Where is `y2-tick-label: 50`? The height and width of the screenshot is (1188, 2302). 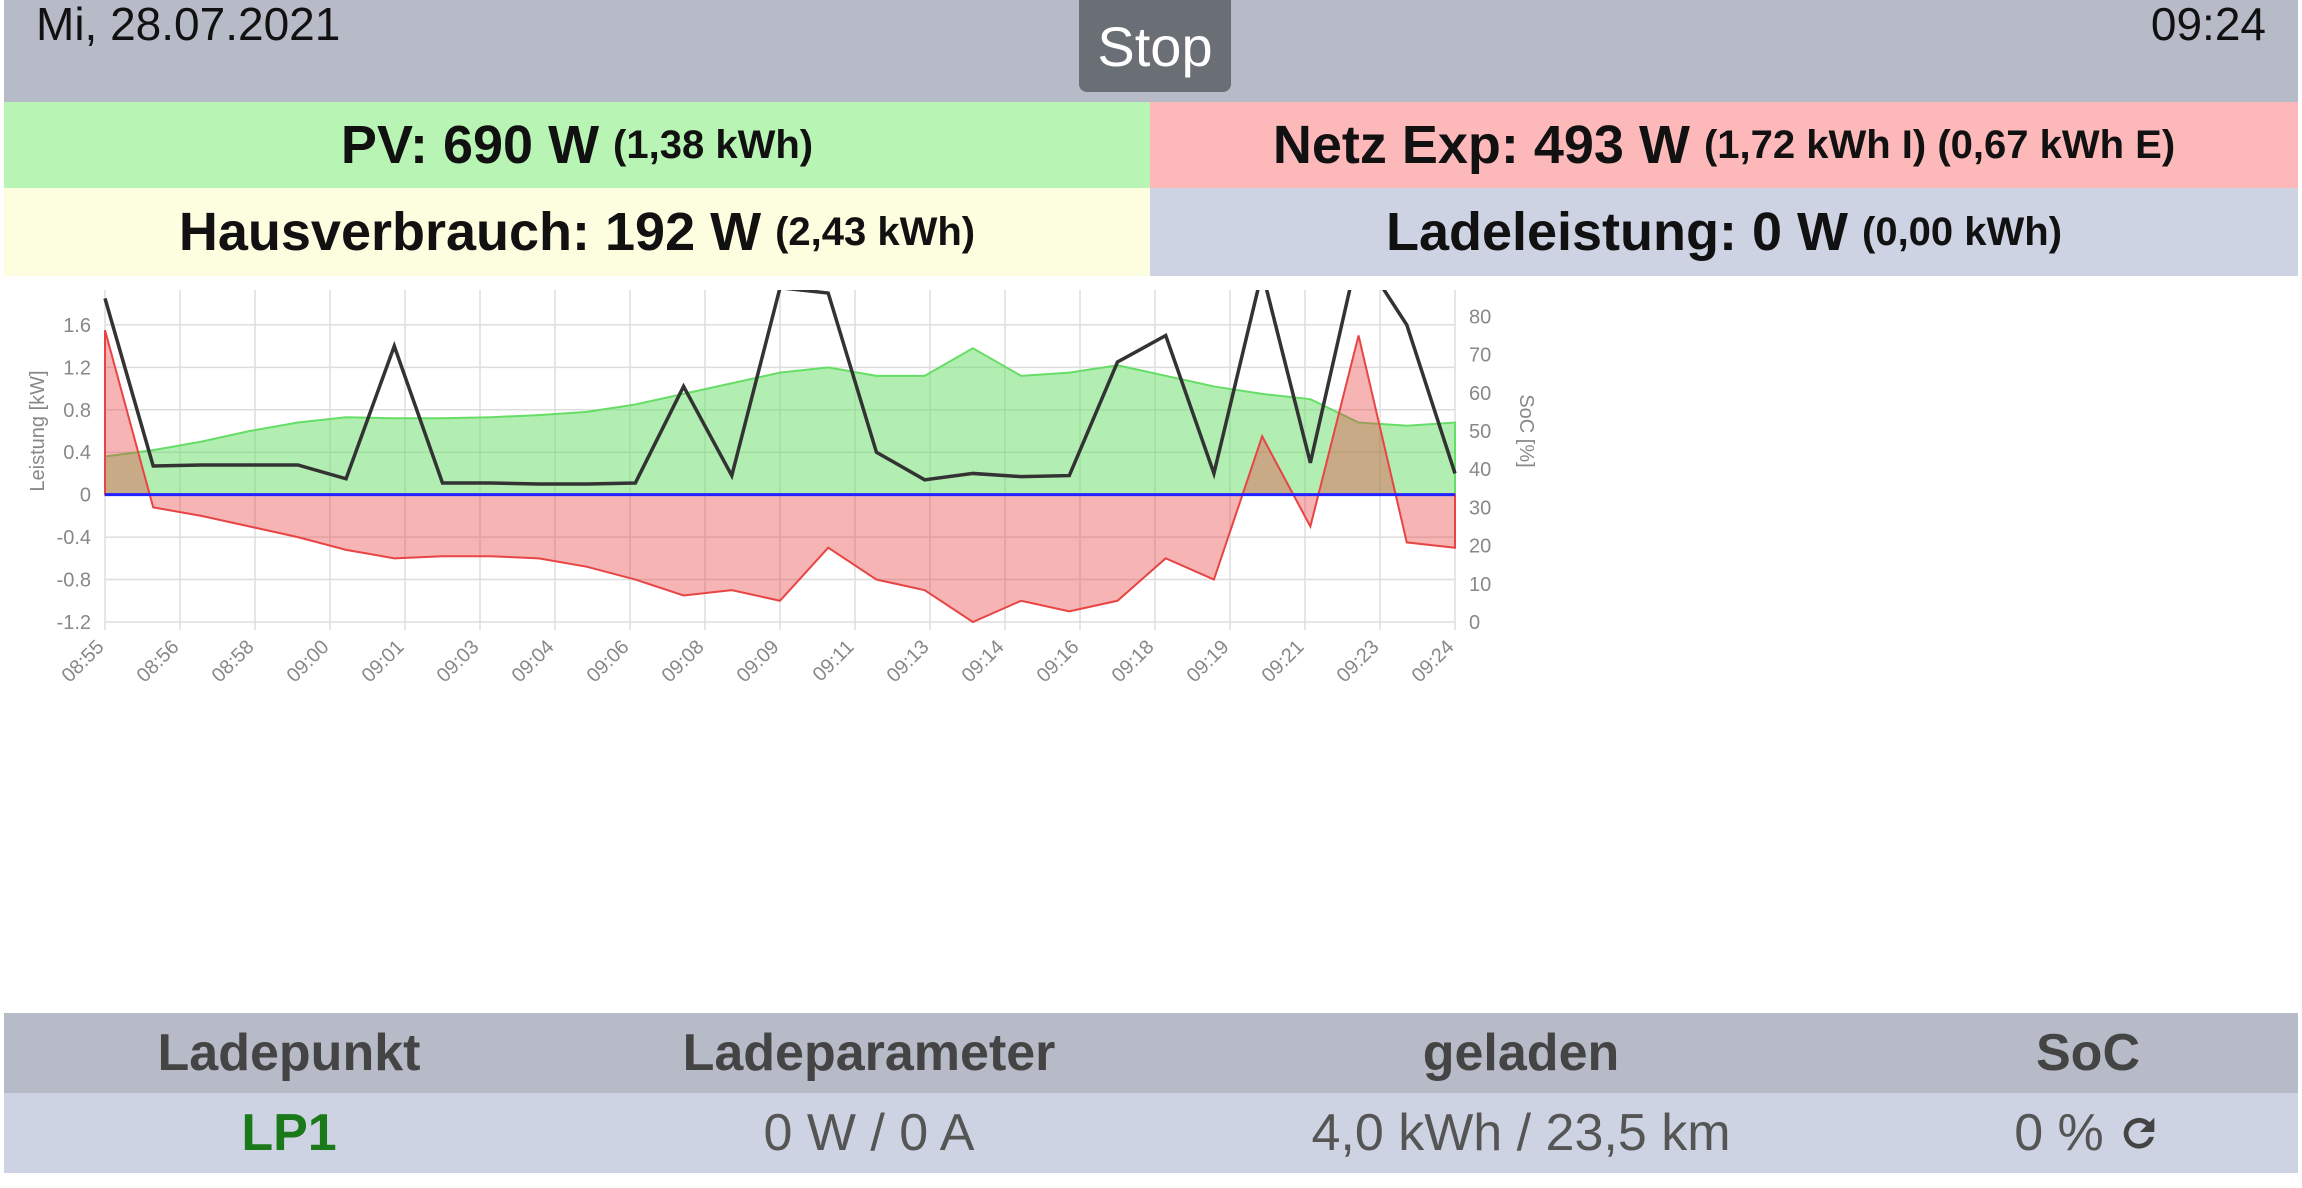
y2-tick-label: 50 is located at coordinates (1480, 432).